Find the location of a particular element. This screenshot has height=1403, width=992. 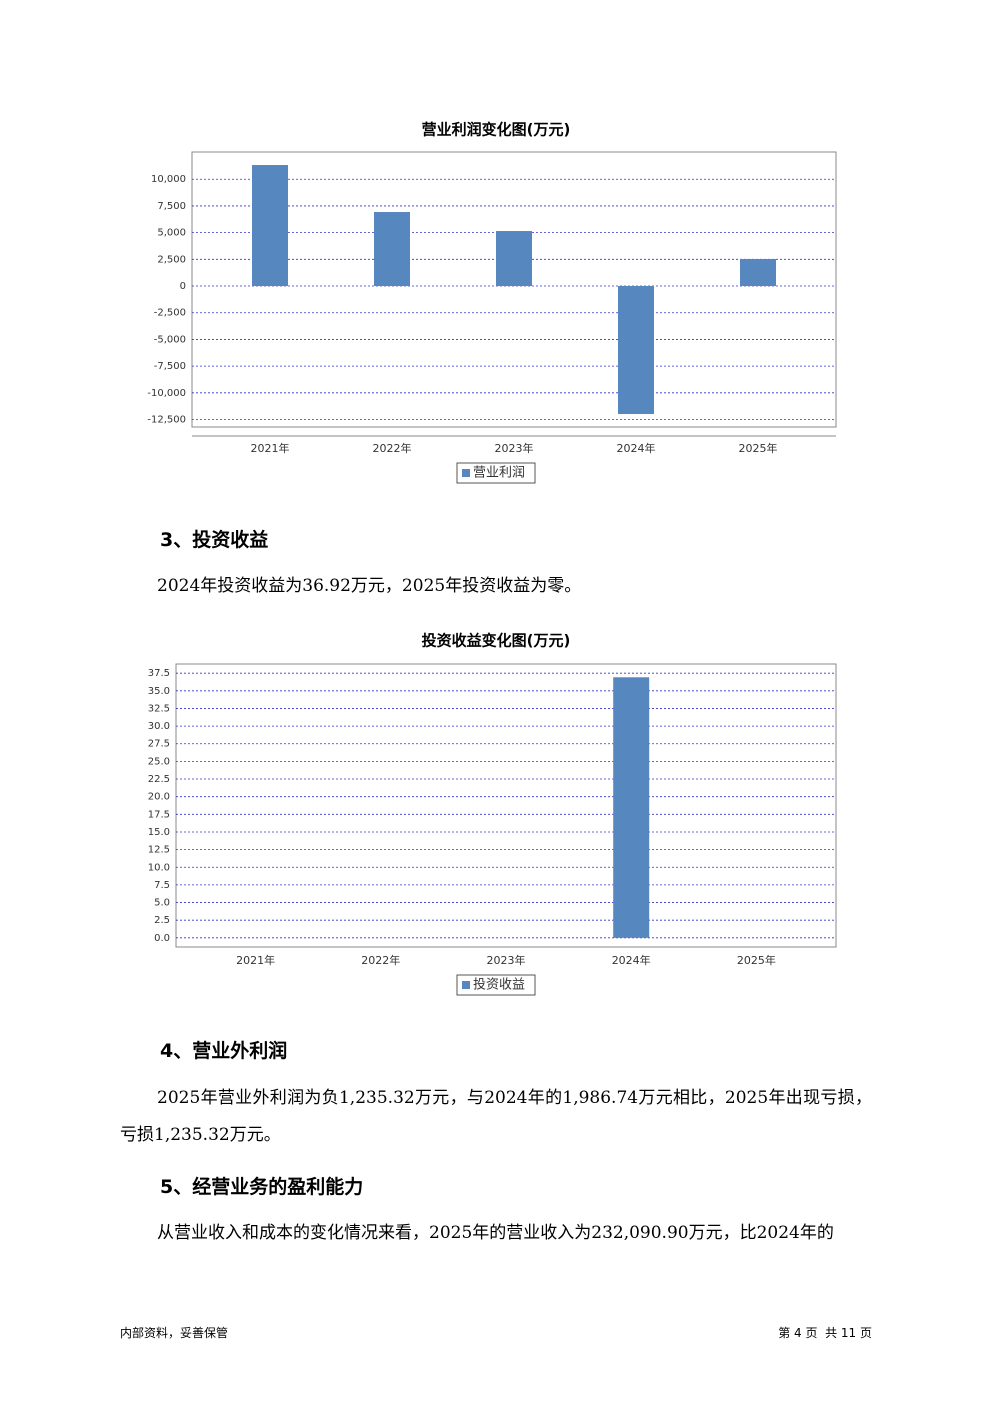

y-tick-label: -5,000 is located at coordinates (170, 339).